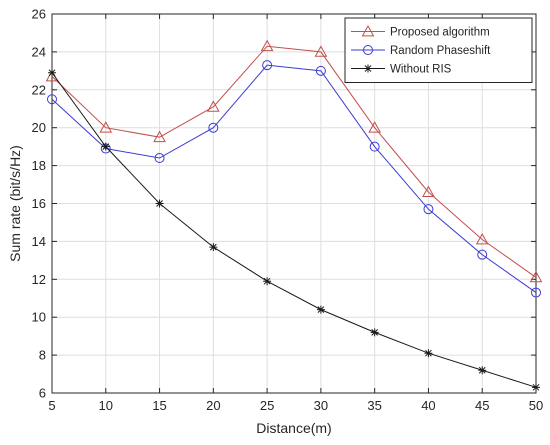  What do you see at coordinates (159, 405) in the screenshot?
I see `x-tick-label: 15` at bounding box center [159, 405].